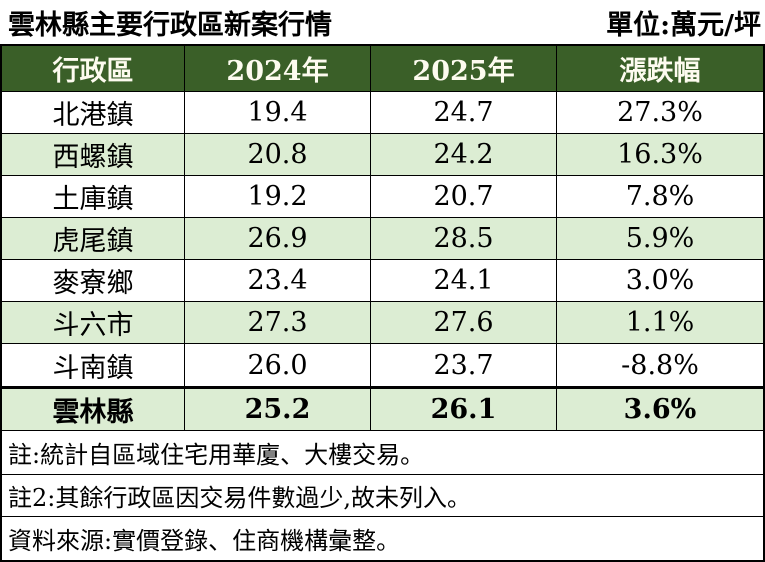 Image resolution: width=765 pixels, height=562 pixels. Describe the element at coordinates (93, 322) in the screenshot. I see `district-cell: 斗六市` at that location.